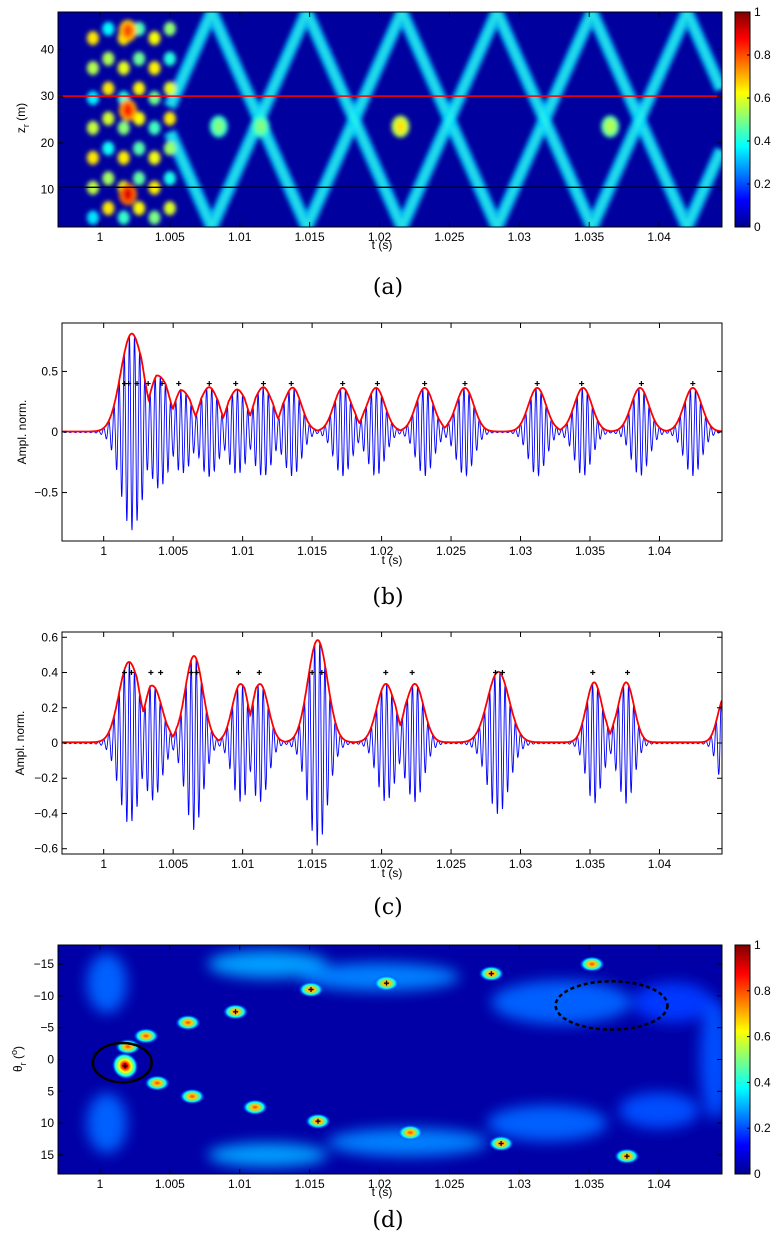 Image resolution: width=776 pixels, height=1240 pixels. Describe the element at coordinates (48, 96) in the screenshot. I see `y-tick-label: 30` at that location.